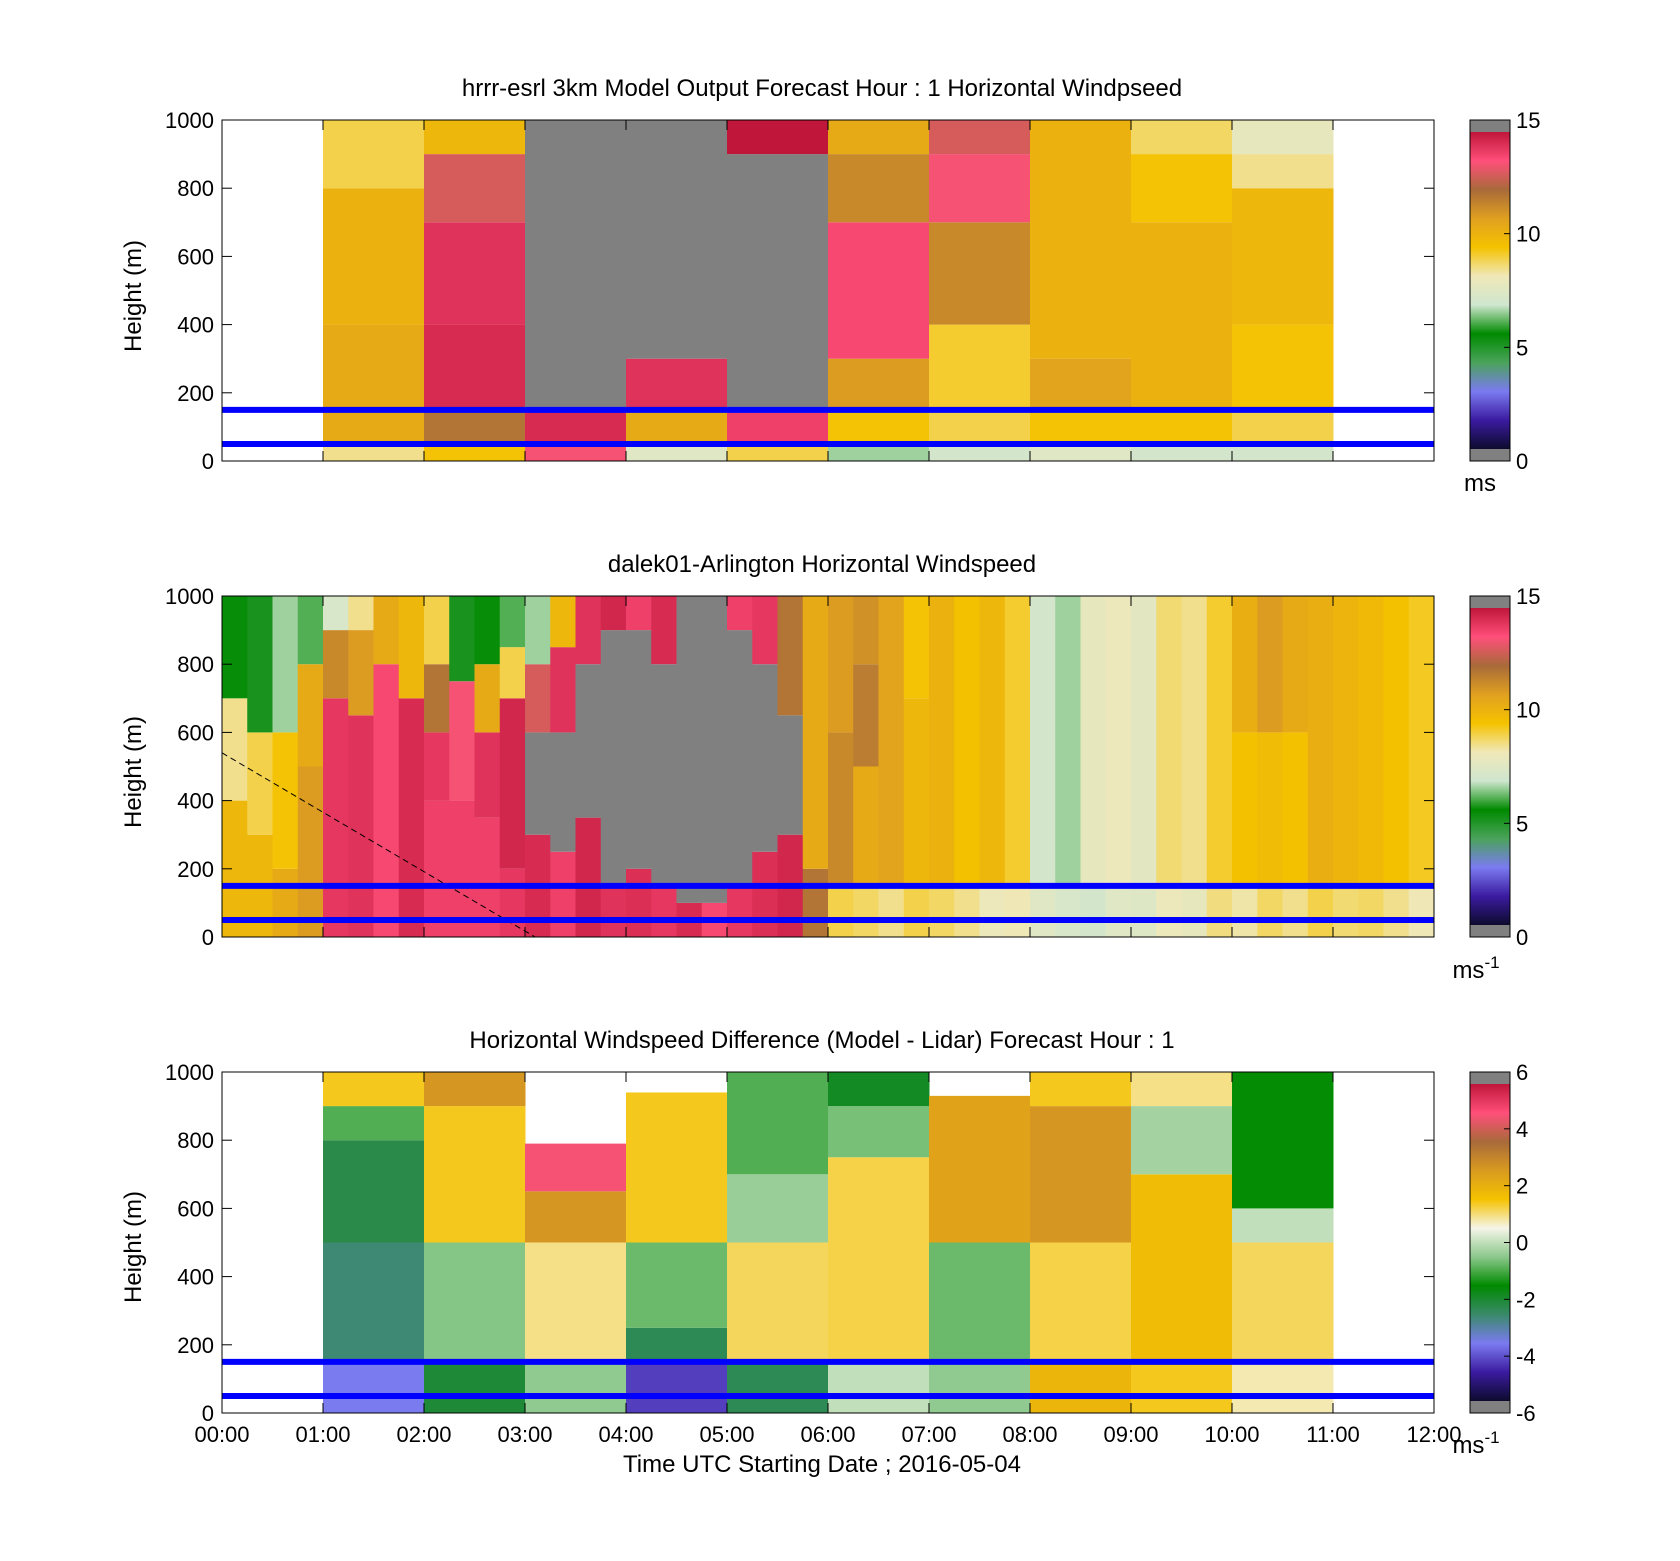  Describe the element at coordinates (195, 732) in the screenshot. I see `y-tick-label: 600` at that location.